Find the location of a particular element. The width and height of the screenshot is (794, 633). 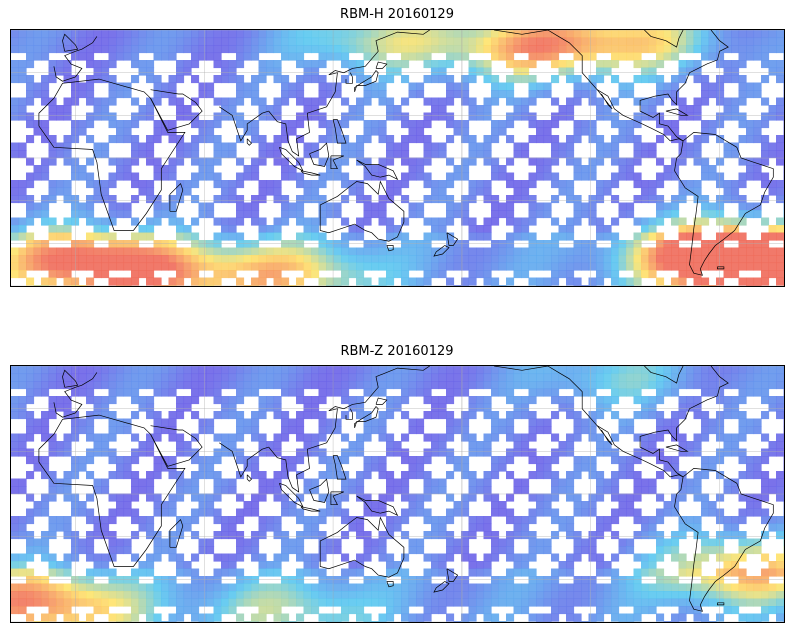

panel-title-rbm-h: RBM-H 20160129 is located at coordinates (397, 14).